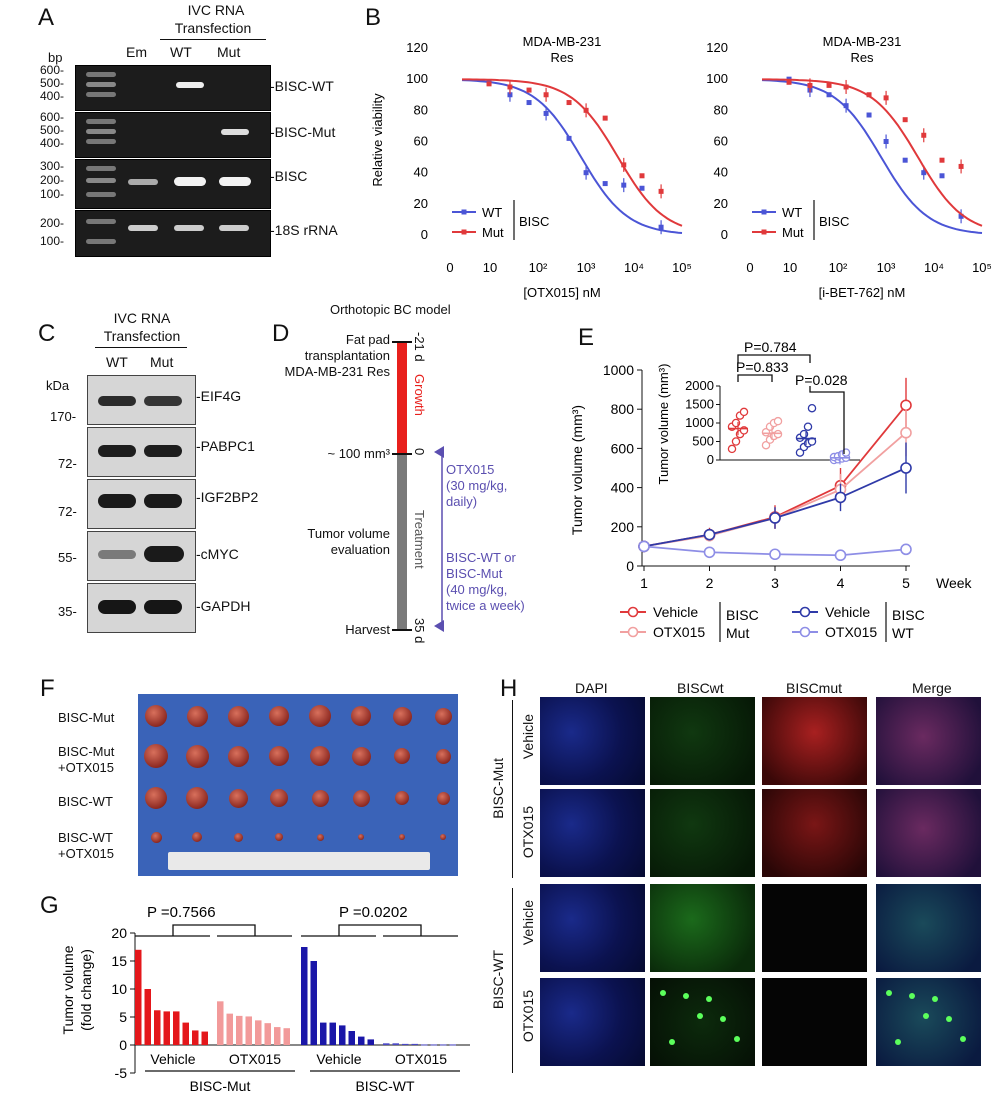  What do you see at coordinates (721, 141) in the screenshot?
I see `b-y-tick-label: 60` at bounding box center [721, 141].